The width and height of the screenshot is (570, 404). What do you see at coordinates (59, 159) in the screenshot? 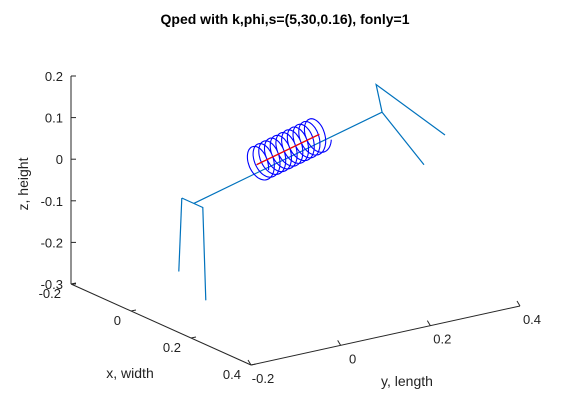
I see `z-tick-label: 0` at bounding box center [59, 159].